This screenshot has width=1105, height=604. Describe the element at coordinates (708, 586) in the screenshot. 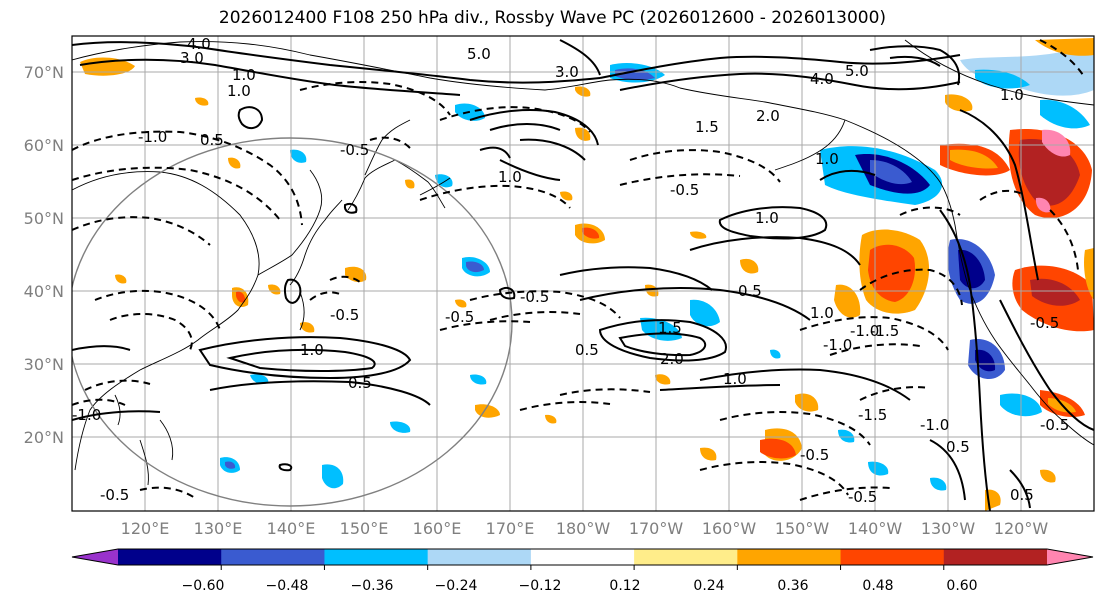

I see `colorbar-tick-label: 0.24` at that location.